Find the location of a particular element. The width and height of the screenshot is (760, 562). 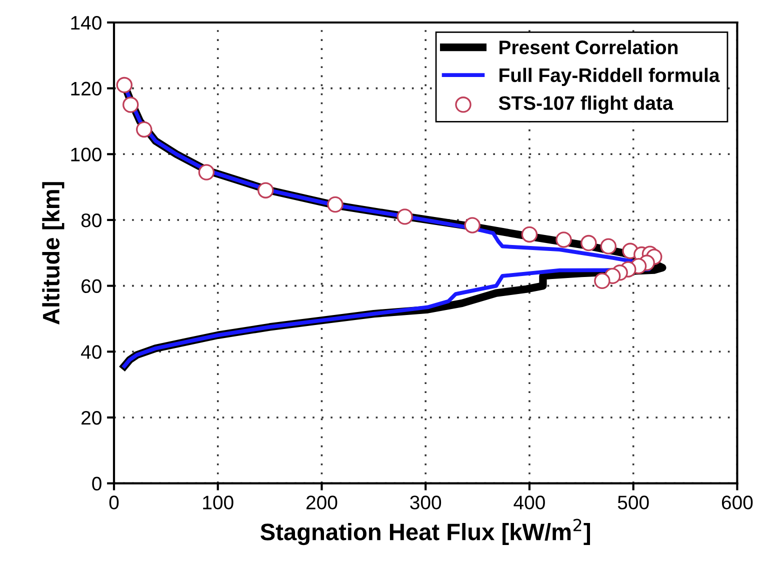

legend-label: Full Fay-Riddell formula is located at coordinates (610, 77).